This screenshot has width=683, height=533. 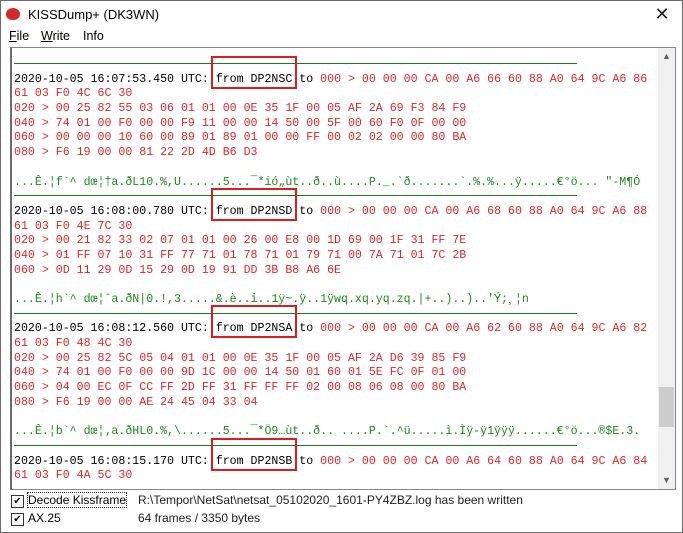 I want to click on close-icon: ✕, so click(x=662, y=14).